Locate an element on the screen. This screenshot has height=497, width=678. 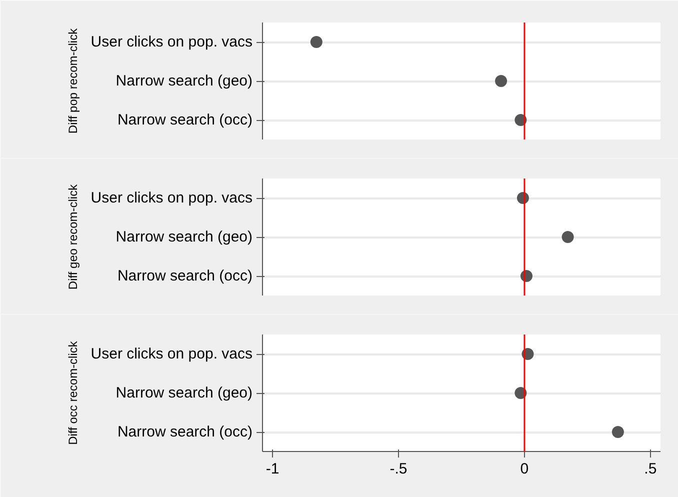
x-tick-label: -.5 is located at coordinates (399, 469).